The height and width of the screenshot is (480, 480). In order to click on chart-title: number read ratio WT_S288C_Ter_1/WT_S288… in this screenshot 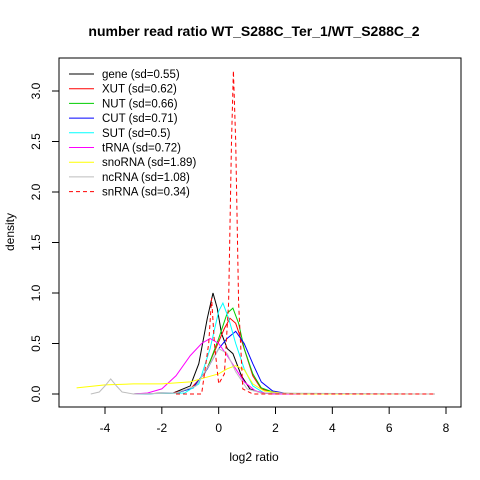, I will do `click(253, 31)`.